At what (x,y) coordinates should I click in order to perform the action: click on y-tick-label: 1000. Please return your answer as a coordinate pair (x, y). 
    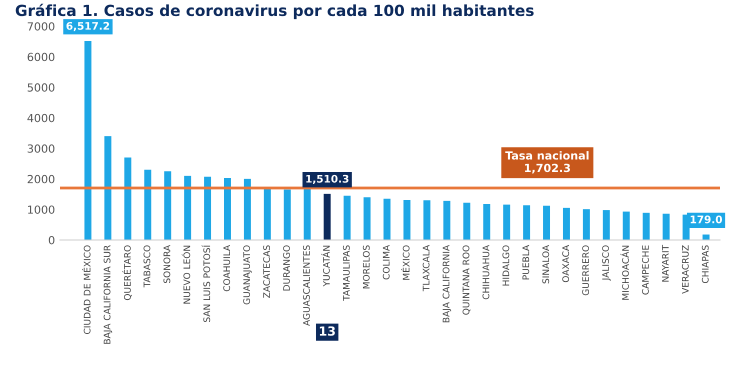
    Looking at the image, I should click on (41, 209).